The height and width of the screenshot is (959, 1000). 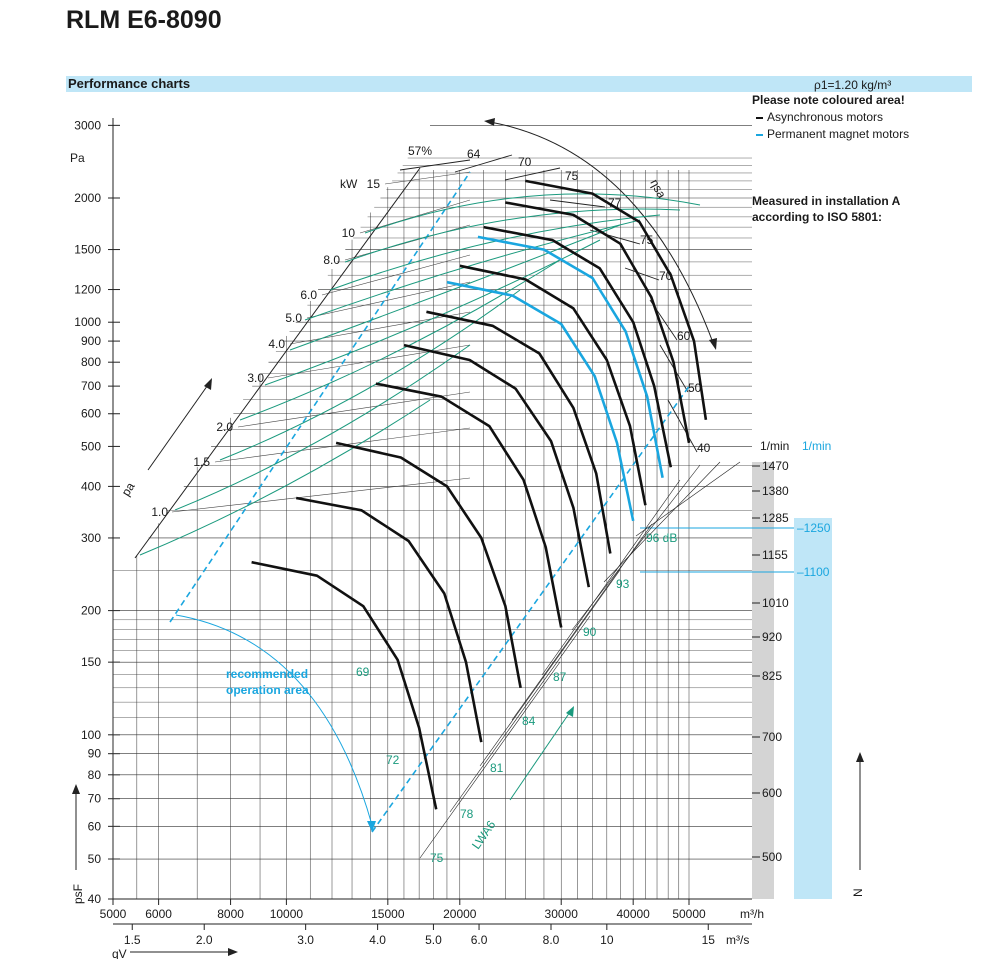 What do you see at coordinates (95, 775) in the screenshot?
I see `y-tick-label: 80` at bounding box center [95, 775].